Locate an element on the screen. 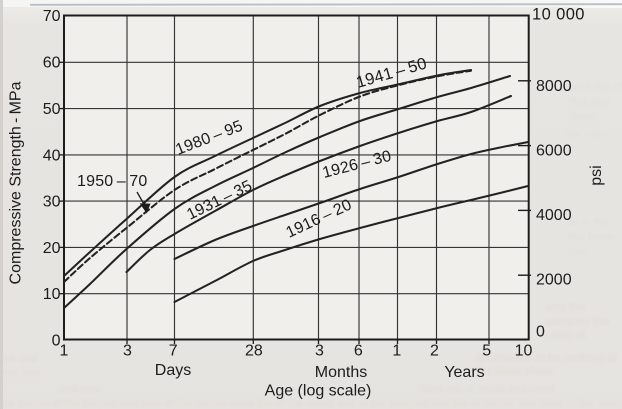 This screenshot has height=409, width=622. svg-text: 5 is located at coordinates (486, 351).